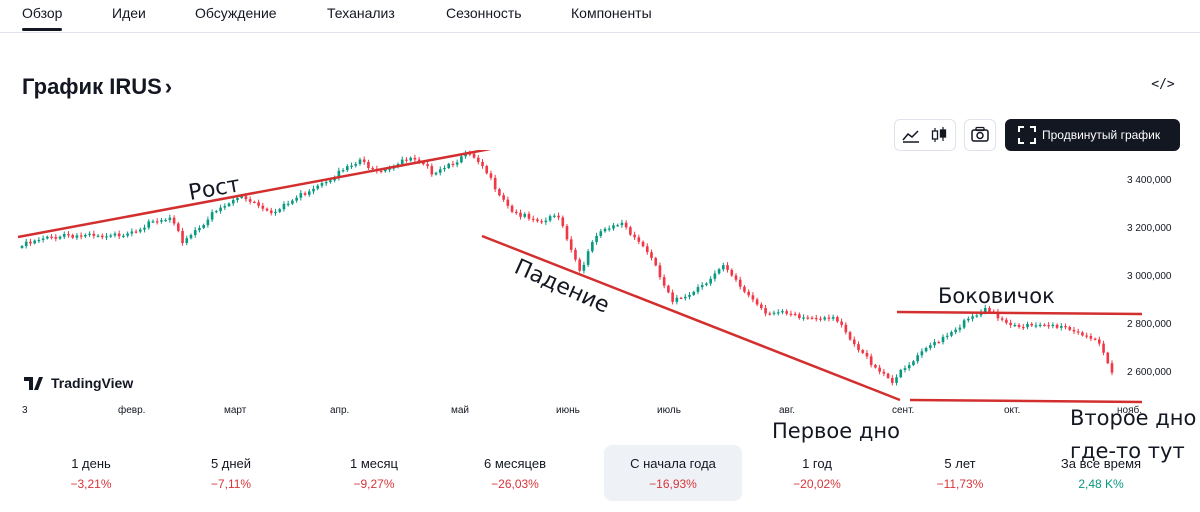 This screenshot has height=512, width=1200. What do you see at coordinates (361, 13) in the screenshot?
I see `tab-technical-analysis: Теханализ` at bounding box center [361, 13].